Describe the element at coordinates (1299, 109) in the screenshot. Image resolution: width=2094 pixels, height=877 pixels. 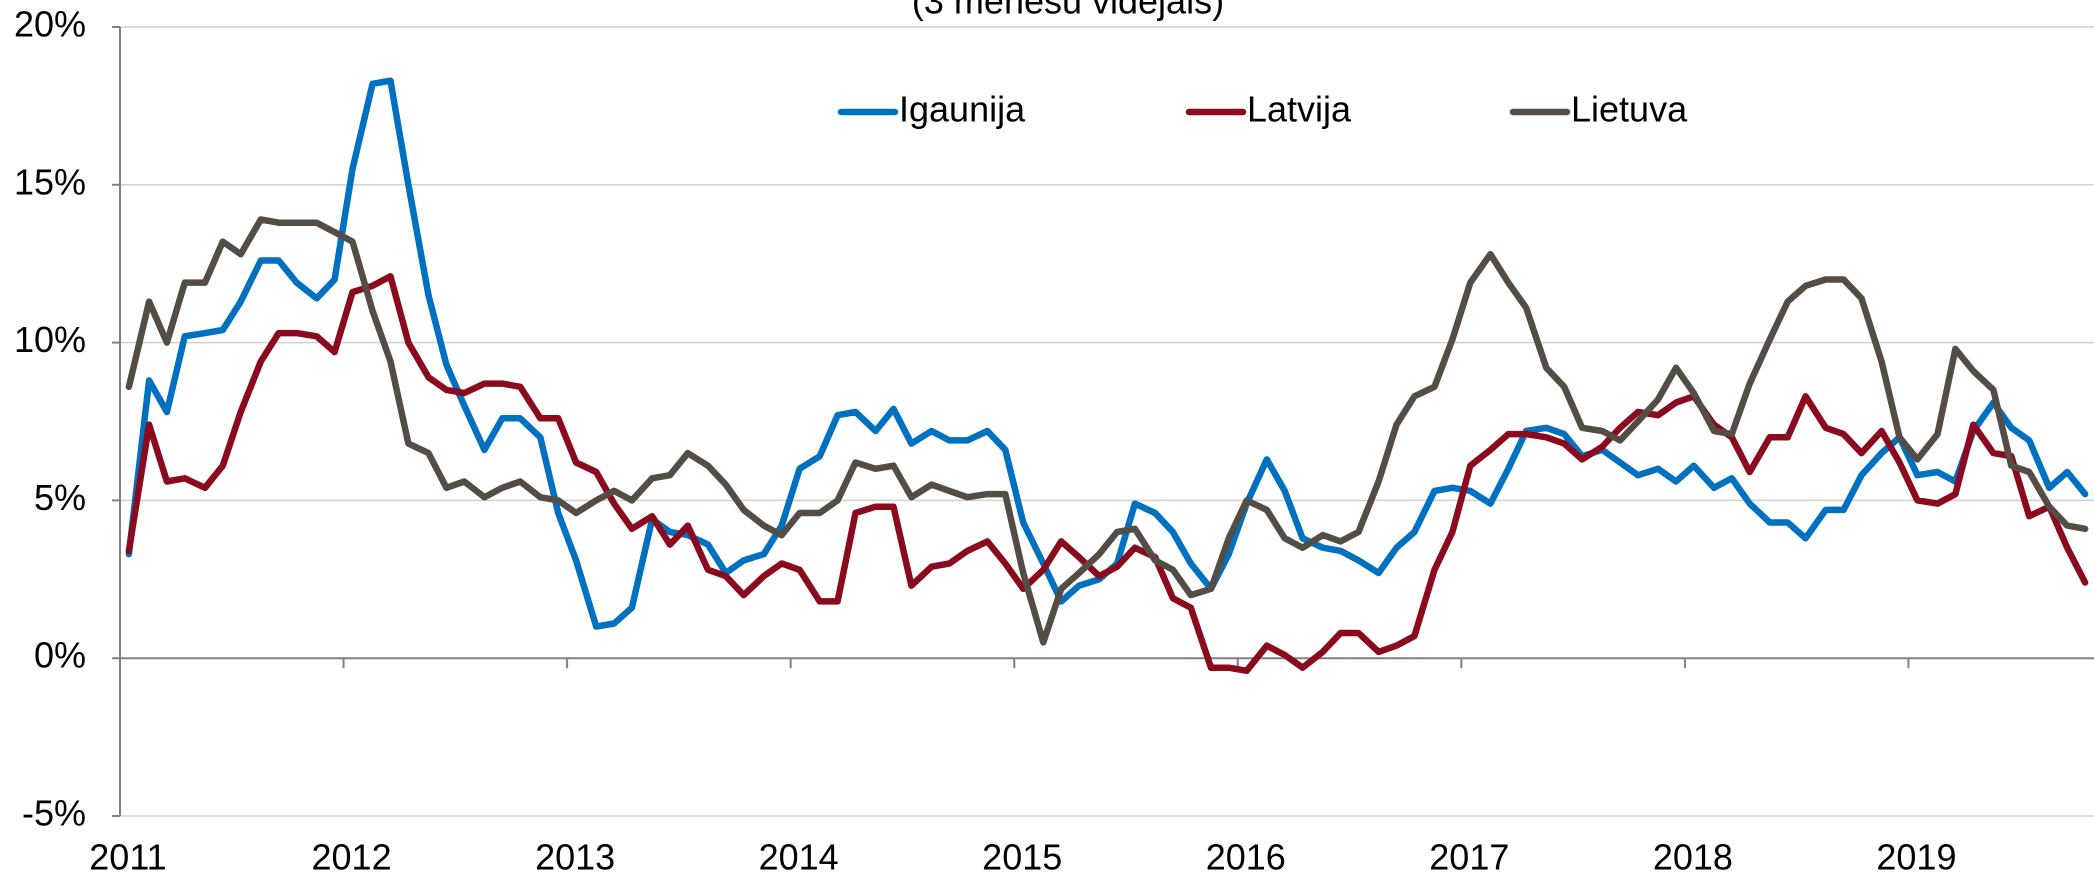
I see `legend-label: Latvija` at that location.